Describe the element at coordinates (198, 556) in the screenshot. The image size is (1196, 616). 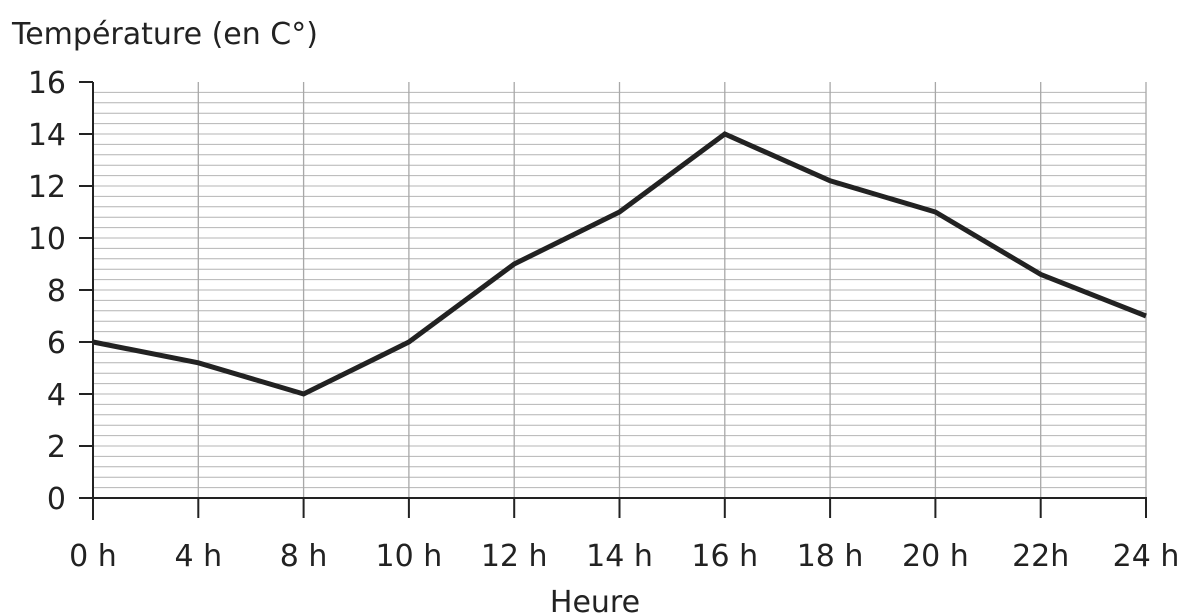
I see `x-tick-label: 4 h` at that location.